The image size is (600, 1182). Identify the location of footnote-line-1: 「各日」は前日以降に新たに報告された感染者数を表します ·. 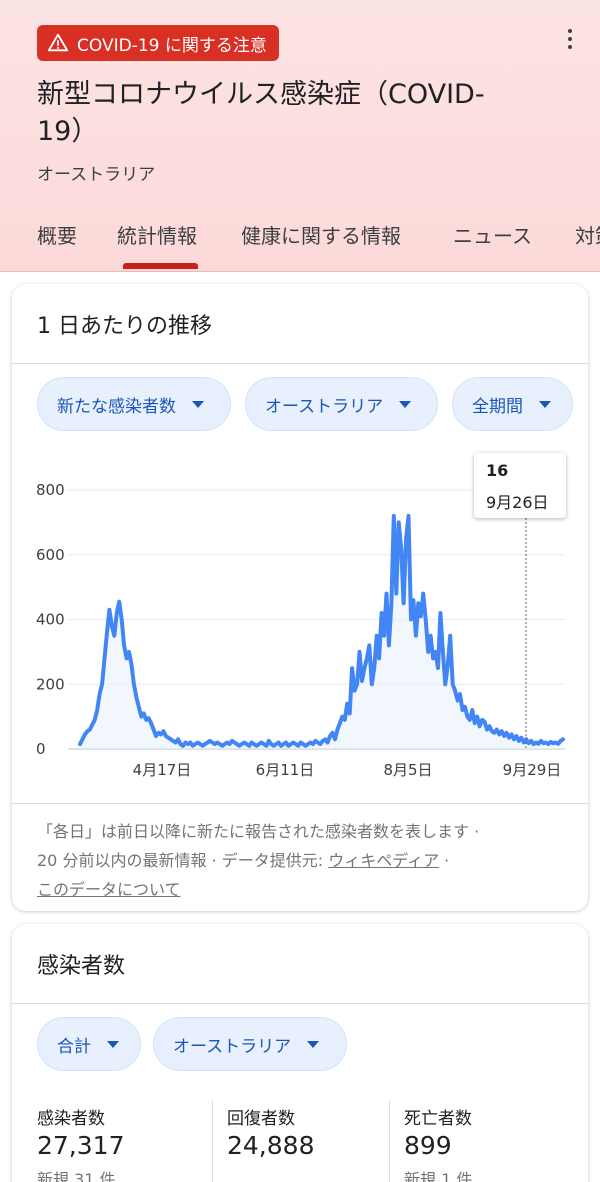
(258, 831).